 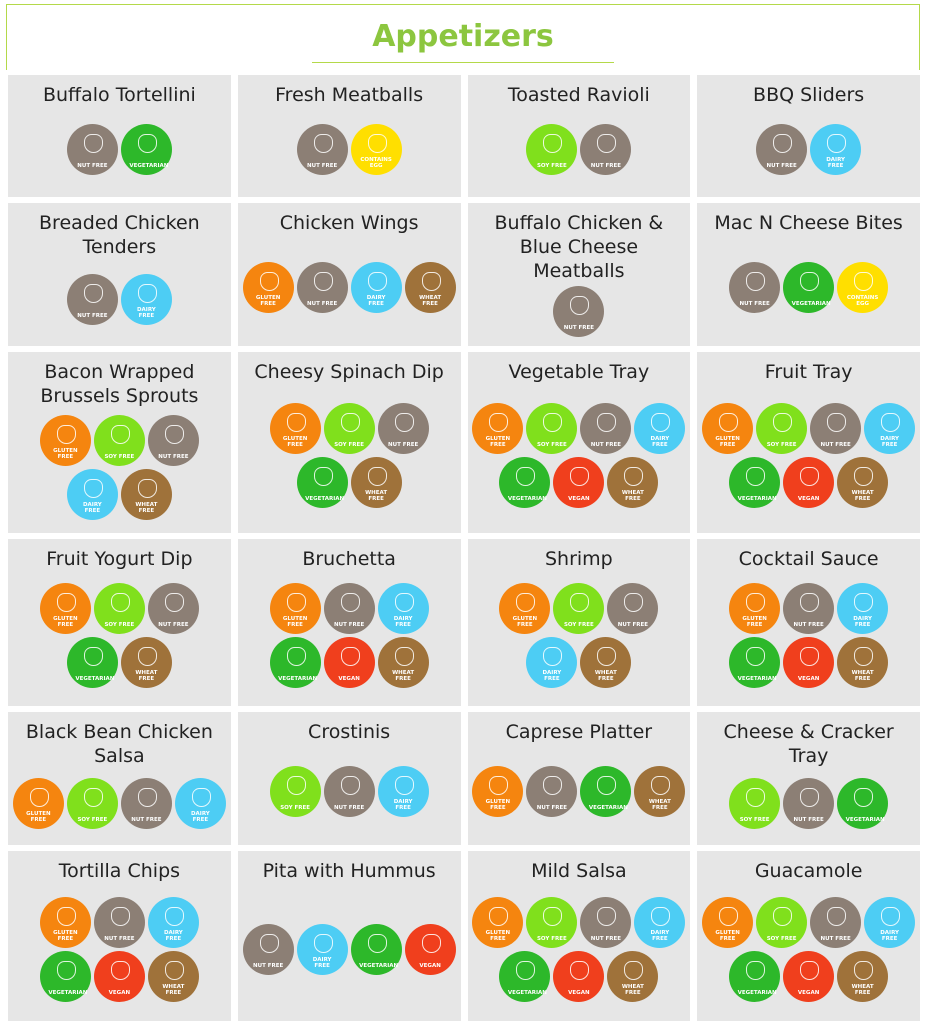 What do you see at coordinates (579, 247) in the screenshot?
I see `item-name: Buffalo Chicken & Blue Cheese Meatballs` at bounding box center [579, 247].